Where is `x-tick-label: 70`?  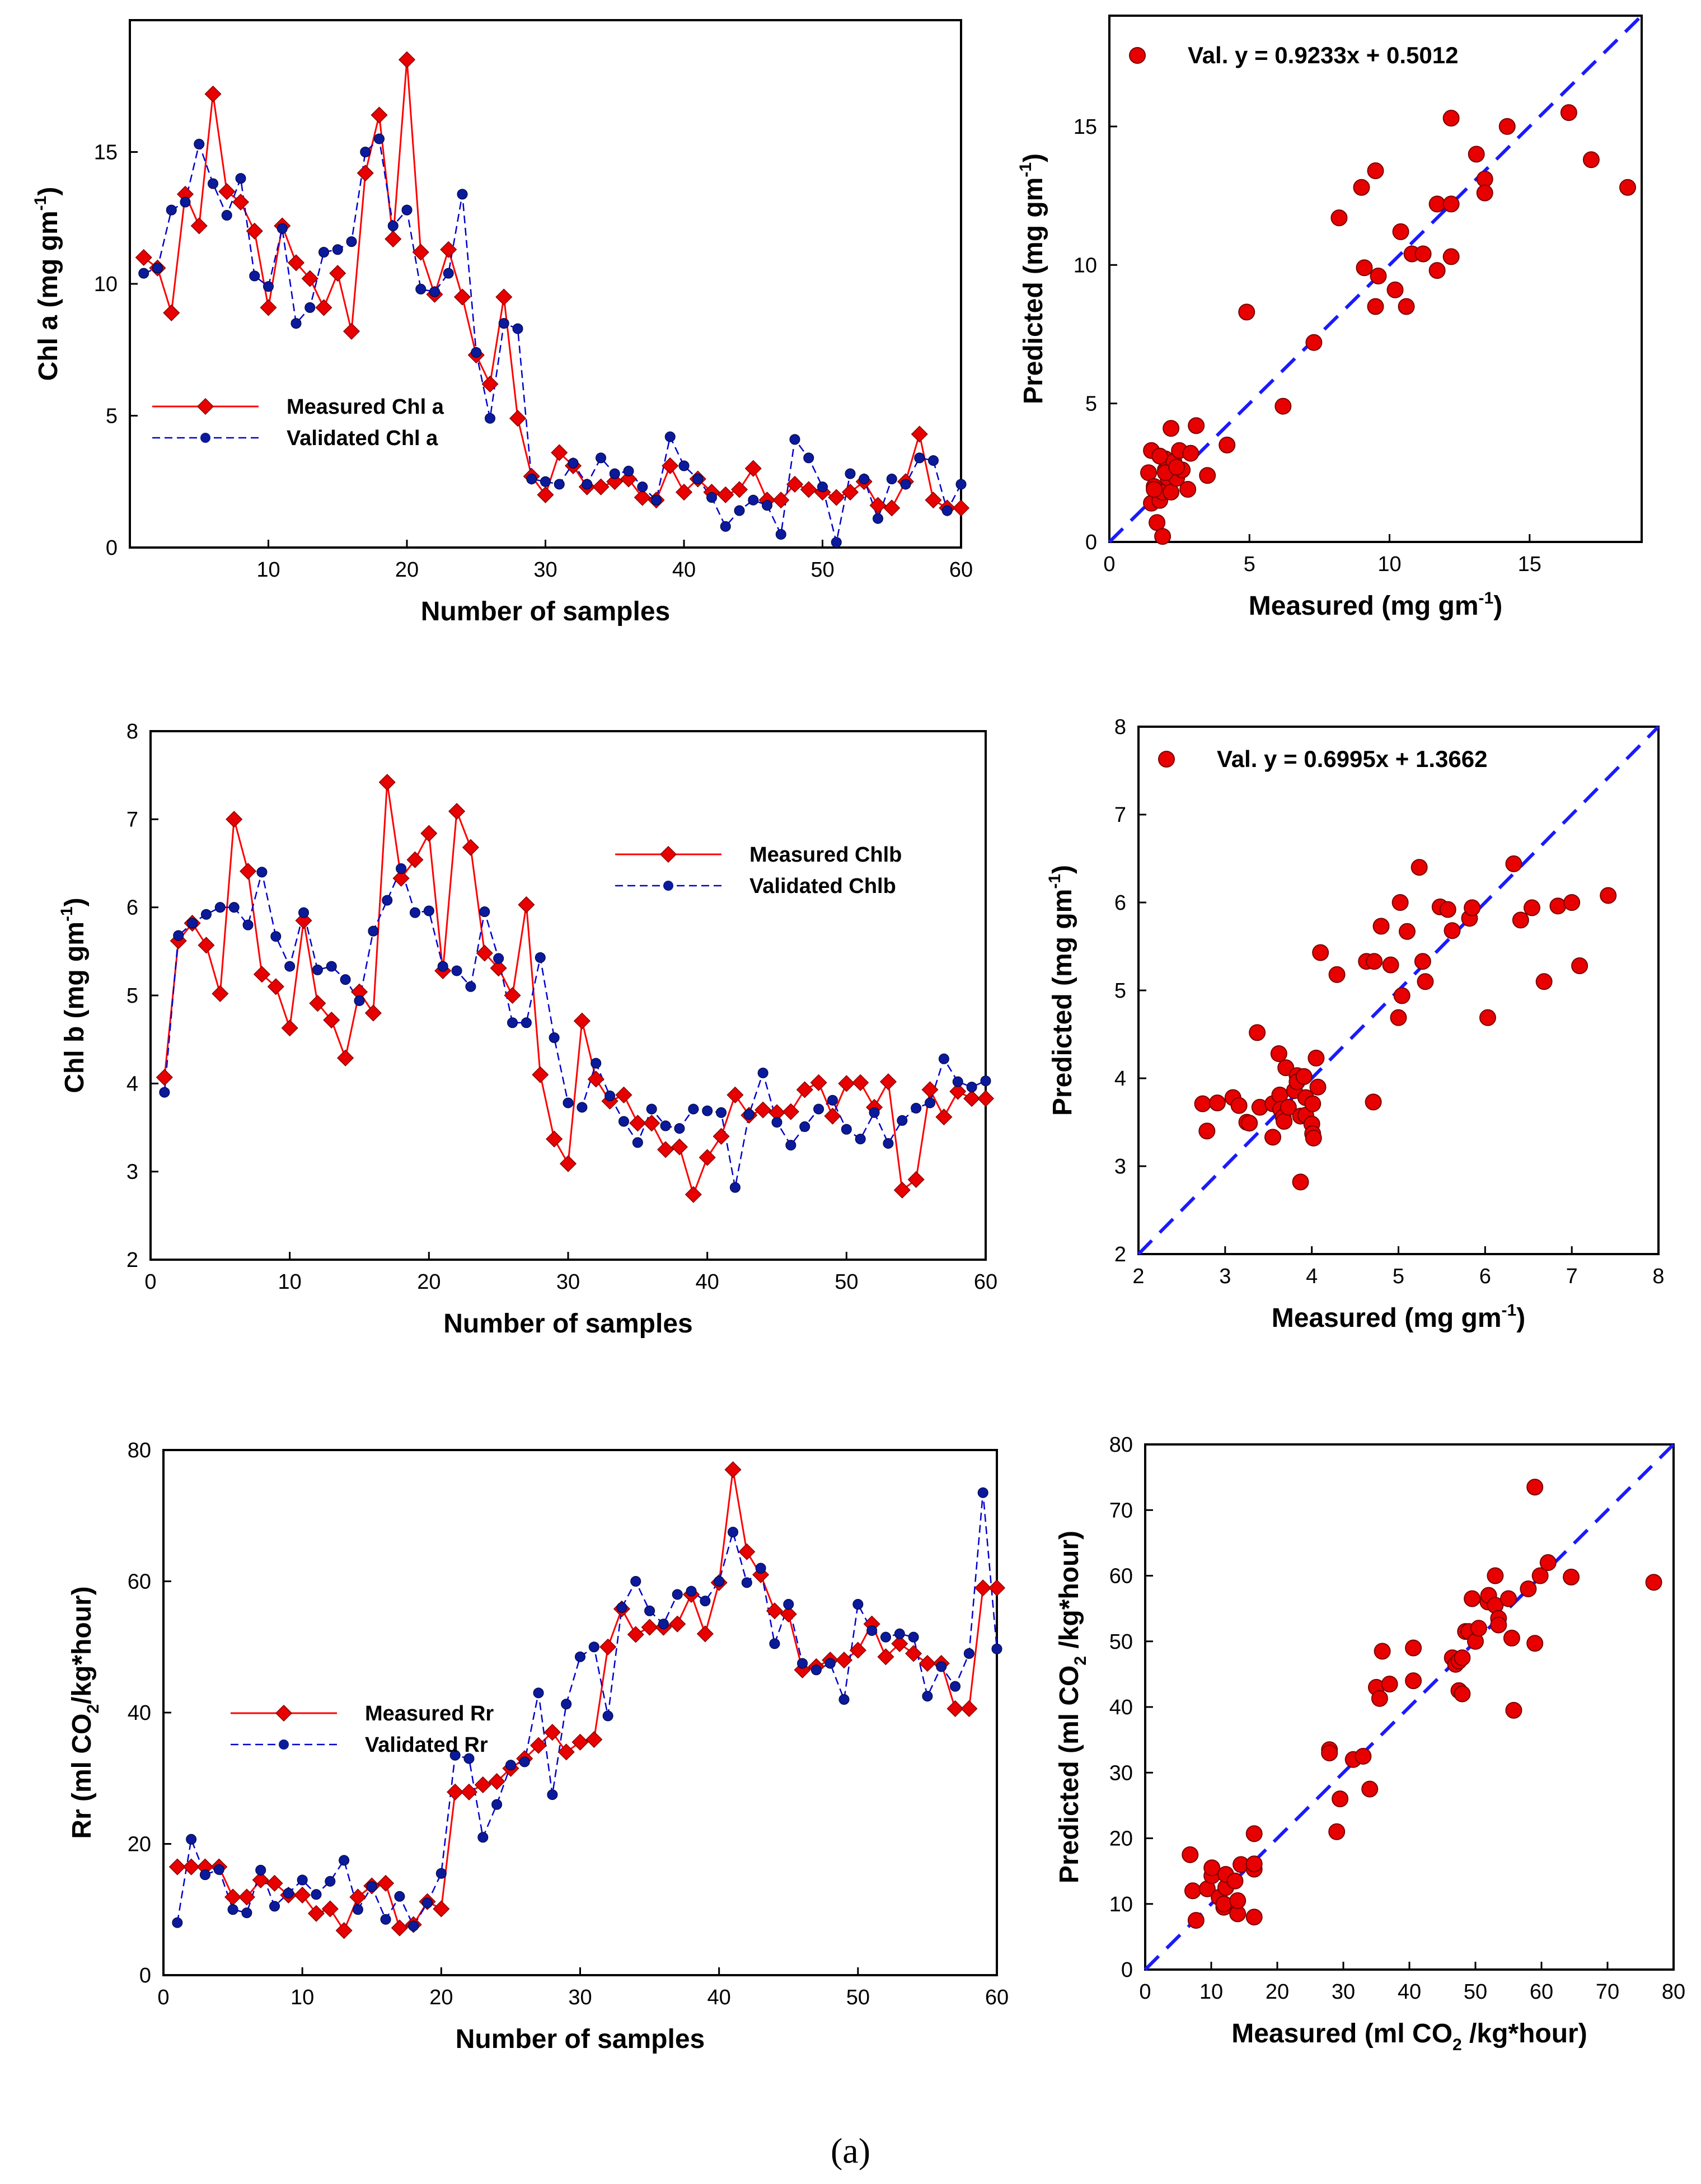 x-tick-label: 70 is located at coordinates (1607, 1992).